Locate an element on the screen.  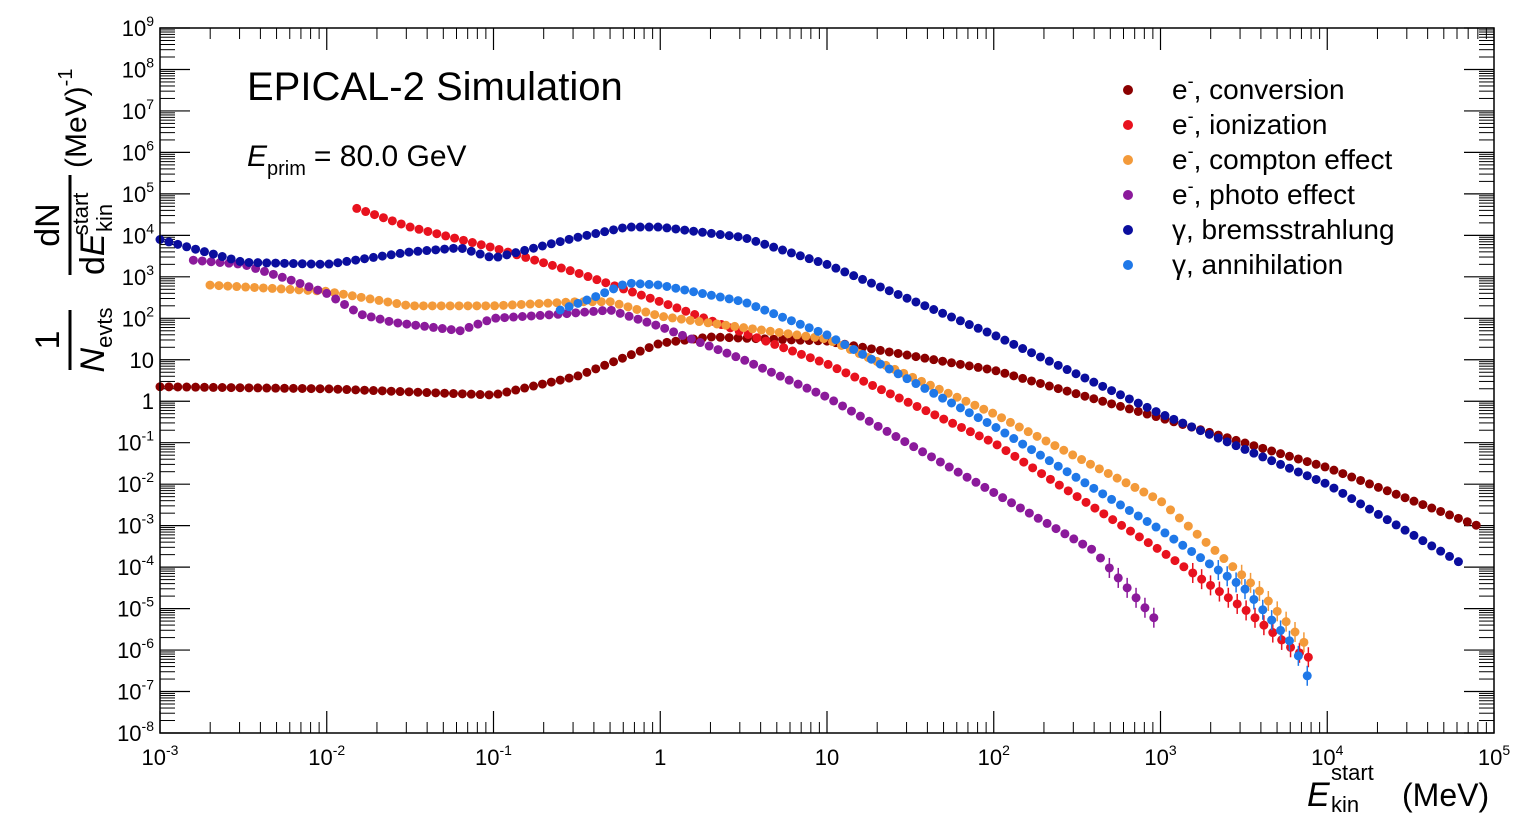
legend-label-rest: , ionization is located at coordinates (1261, 124).